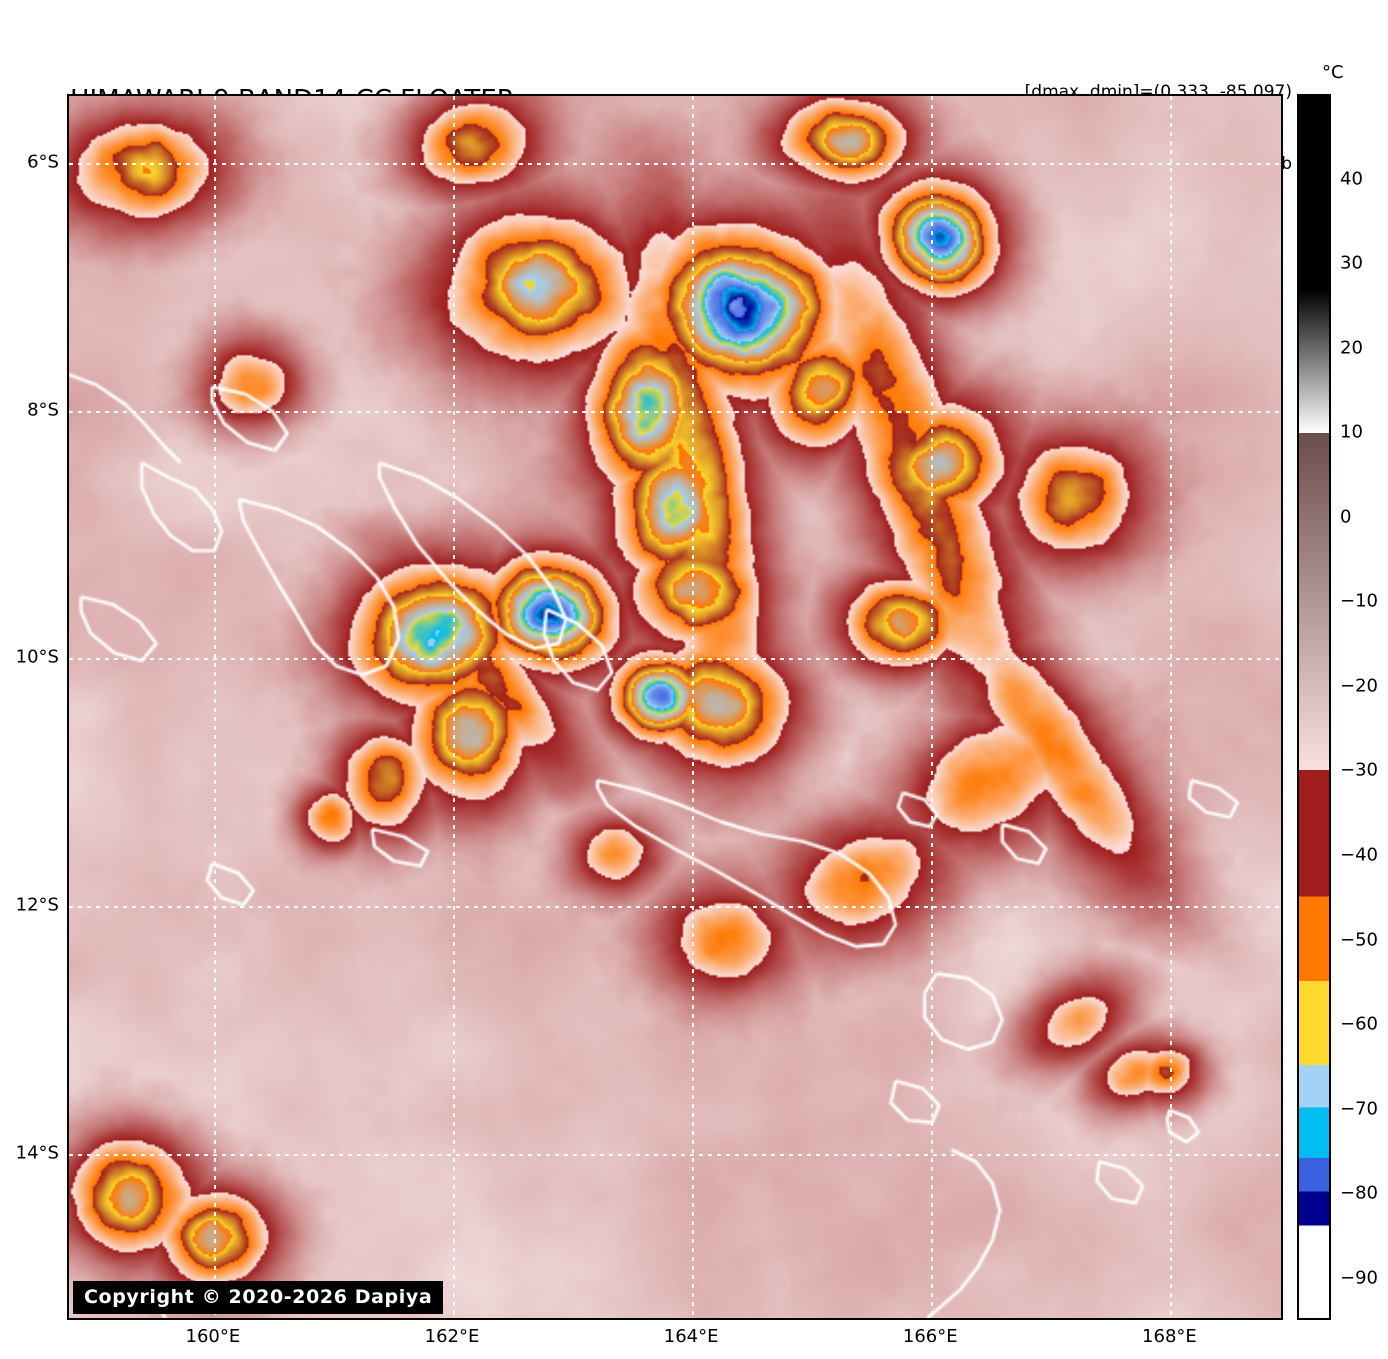 The height and width of the screenshot is (1359, 1388). What do you see at coordinates (37, 1153) in the screenshot?
I see `latitude-tick-label: 14°S` at bounding box center [37, 1153].